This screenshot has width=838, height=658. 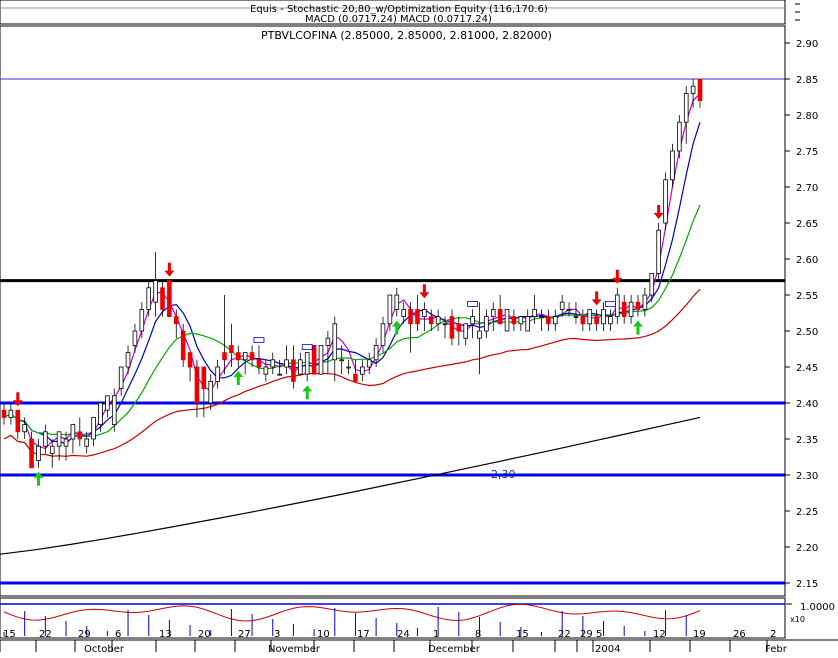 I want to click on x-tick-label: 15, so click(x=9, y=634).